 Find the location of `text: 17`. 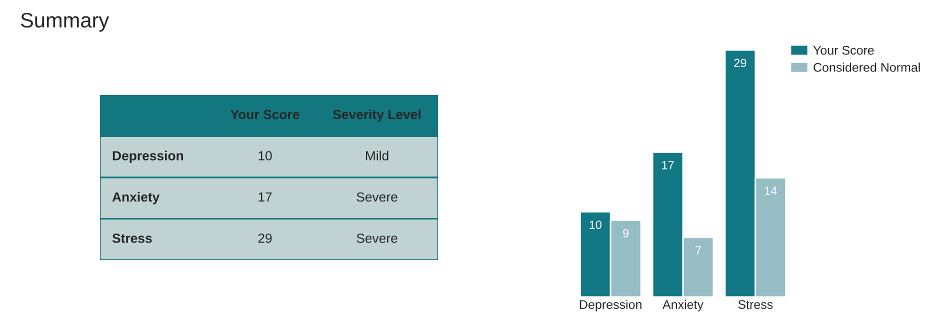

text: 17 is located at coordinates (265, 197).